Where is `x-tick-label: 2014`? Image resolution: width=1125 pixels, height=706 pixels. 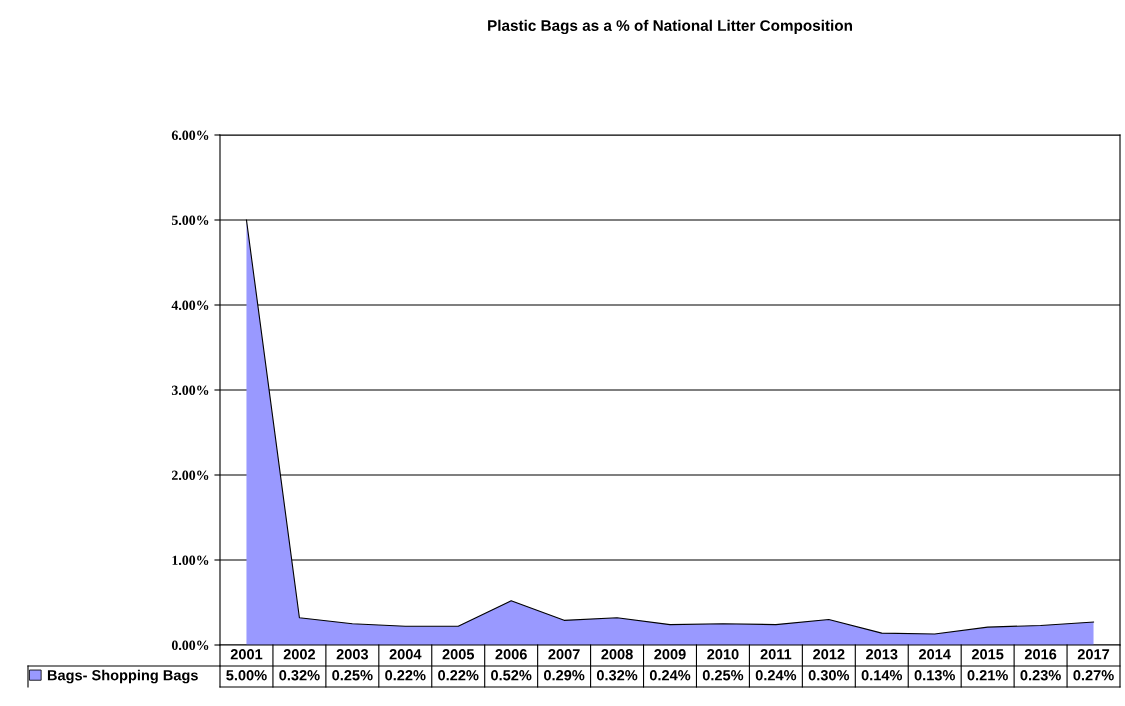
x-tick-label: 2014 is located at coordinates (934, 654).